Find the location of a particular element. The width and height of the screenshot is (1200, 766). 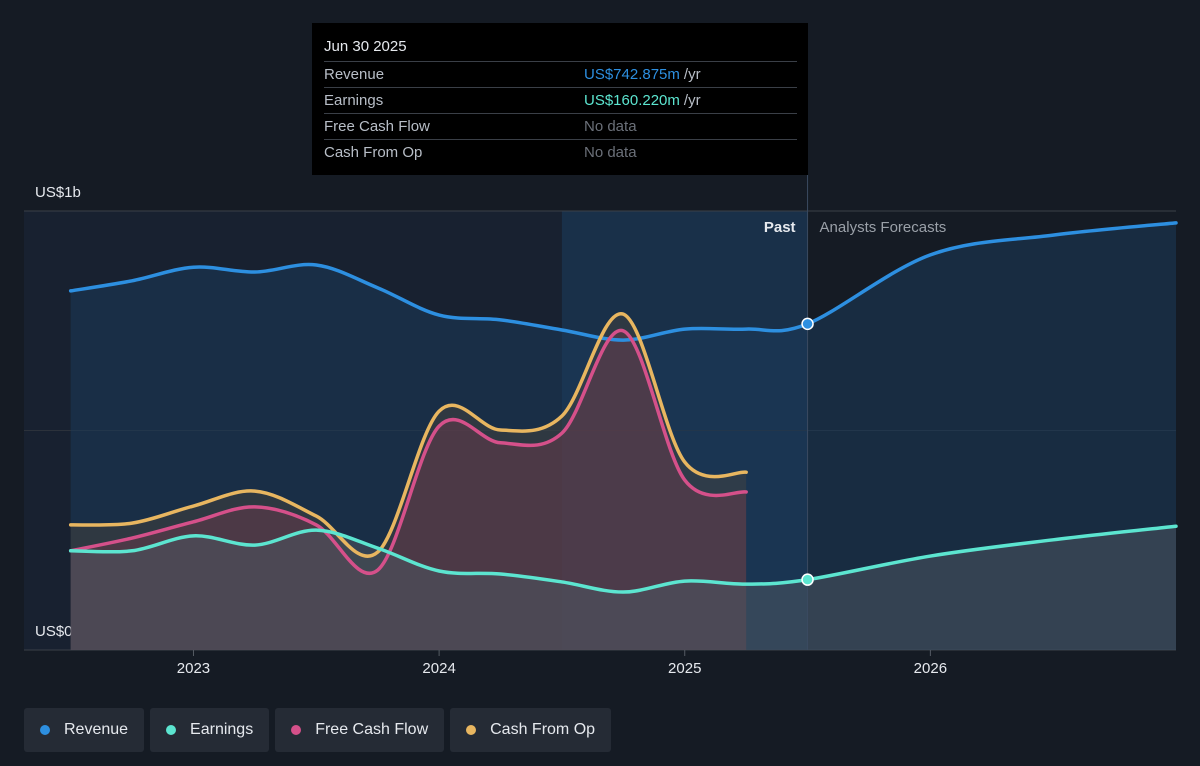

y-tick-label: US$0 is located at coordinates (54, 631).